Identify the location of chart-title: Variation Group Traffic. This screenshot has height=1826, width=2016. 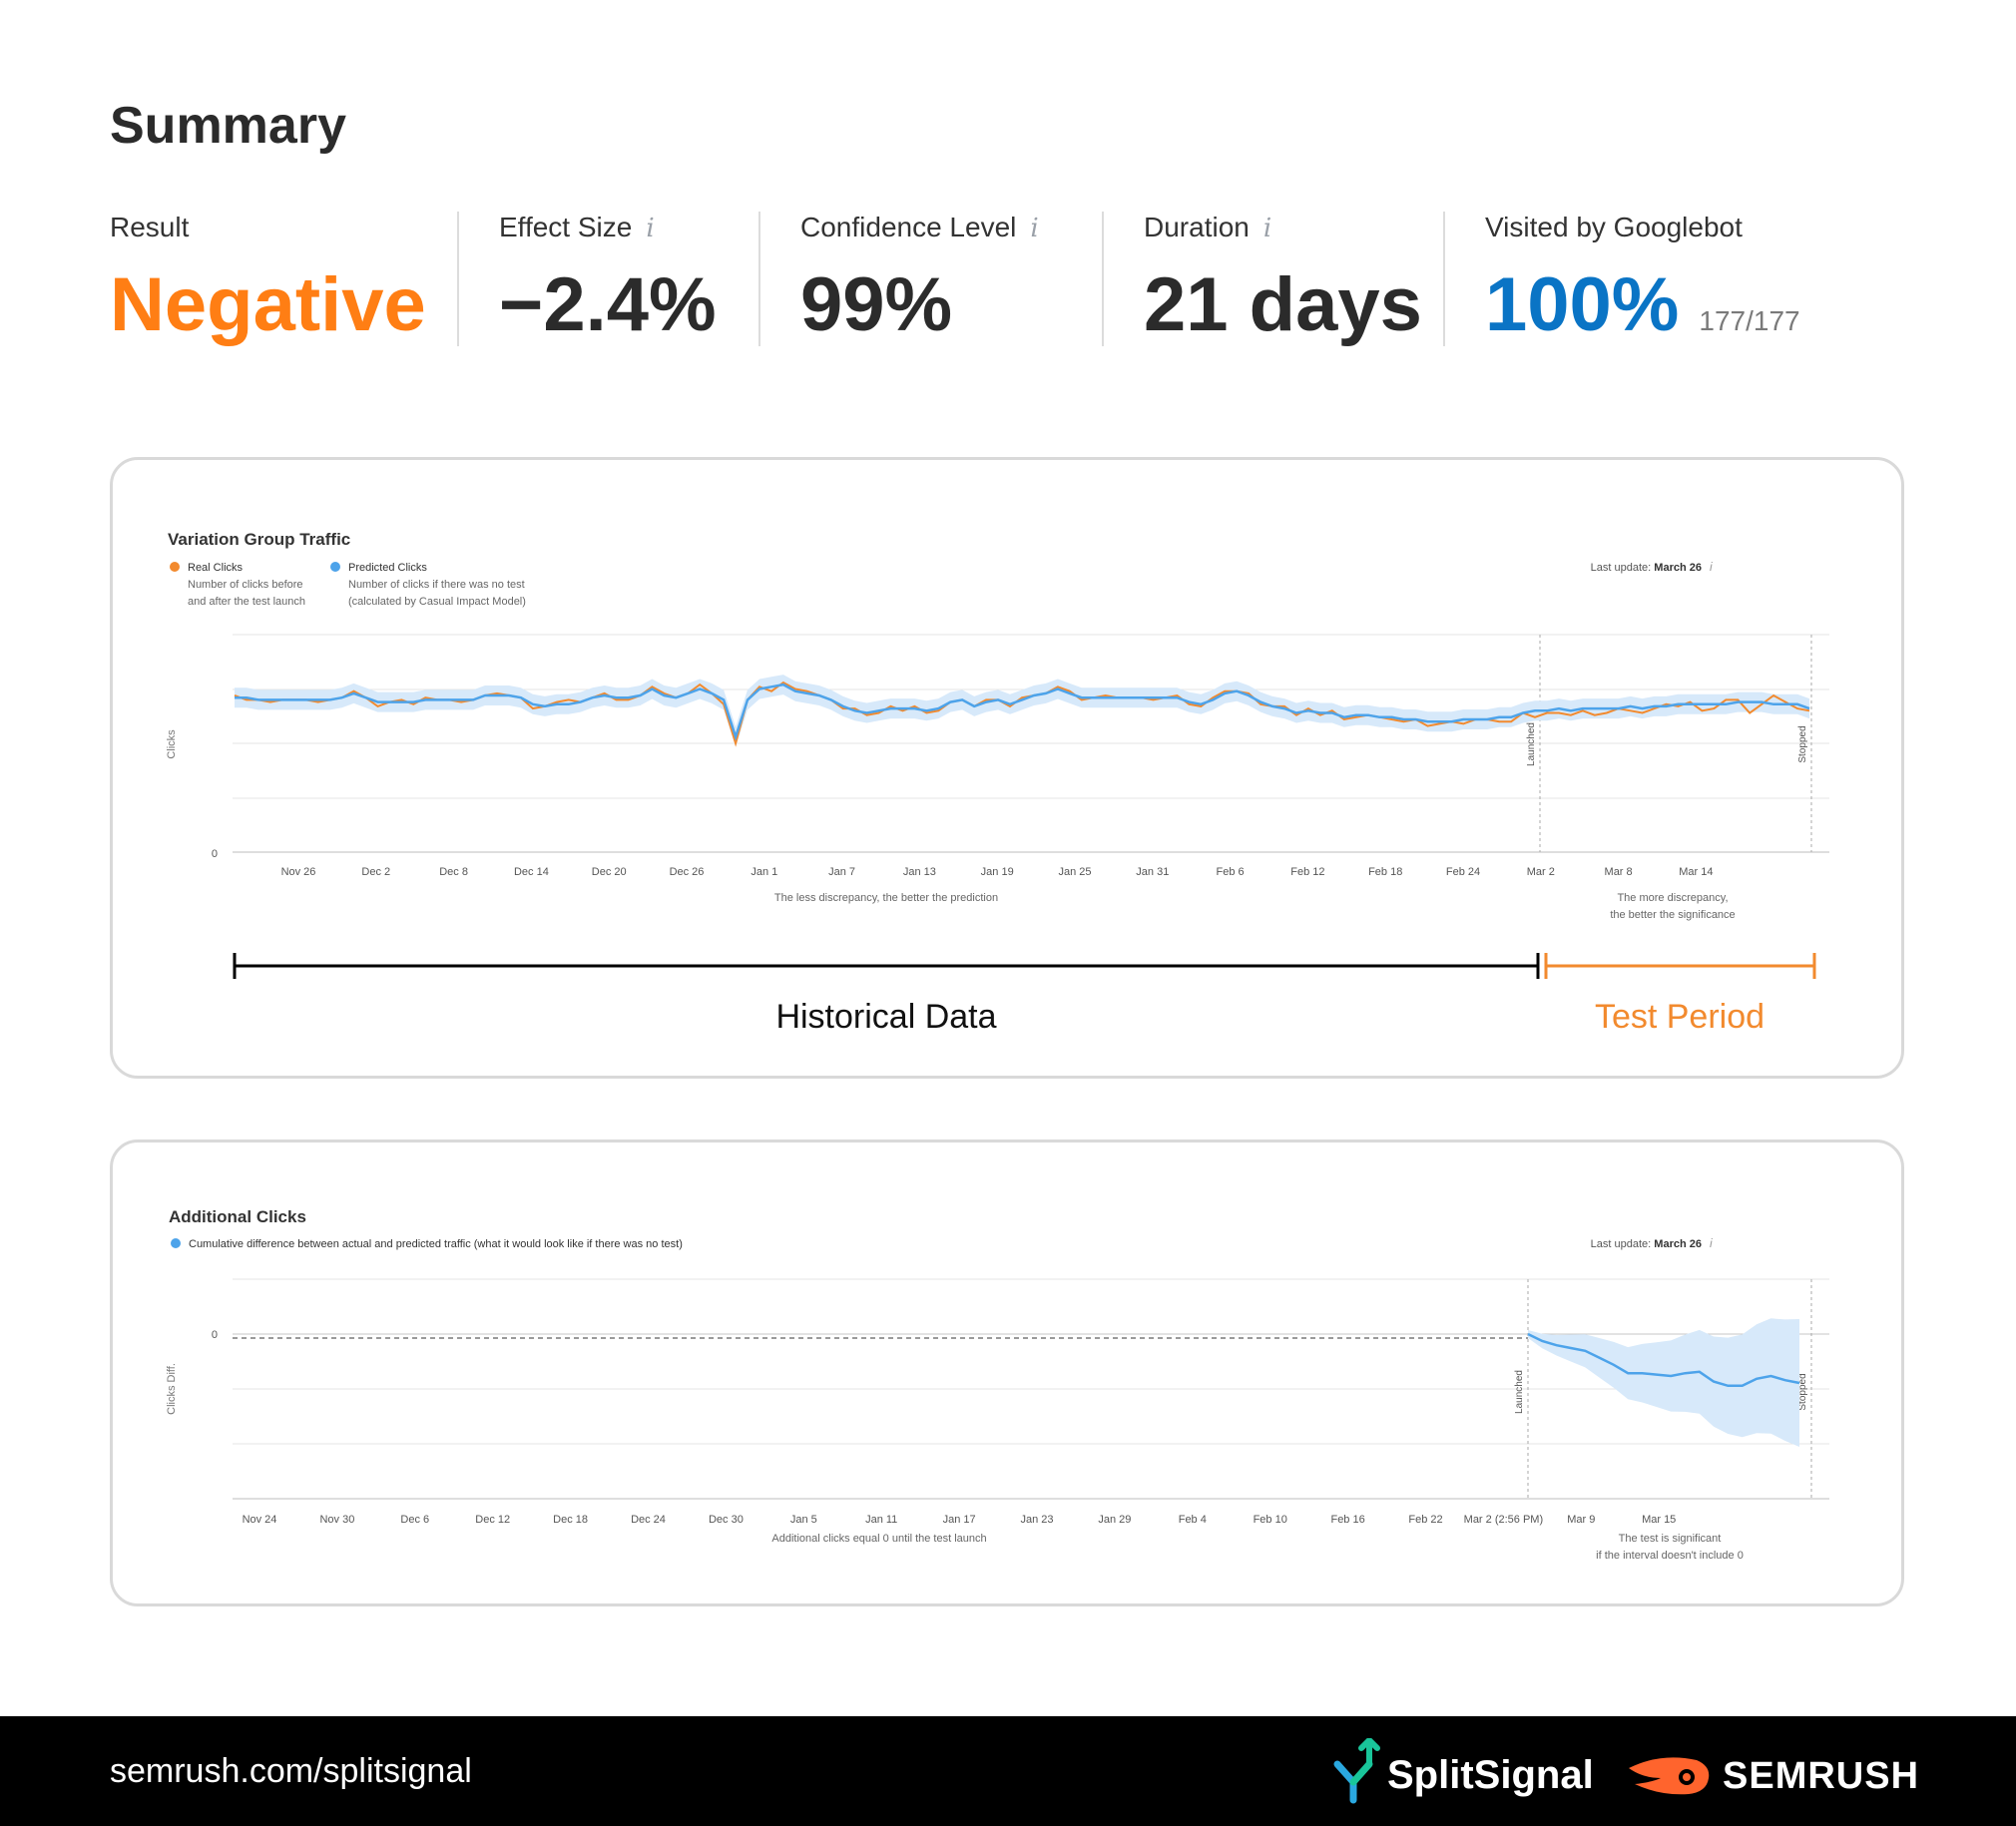
(259, 539).